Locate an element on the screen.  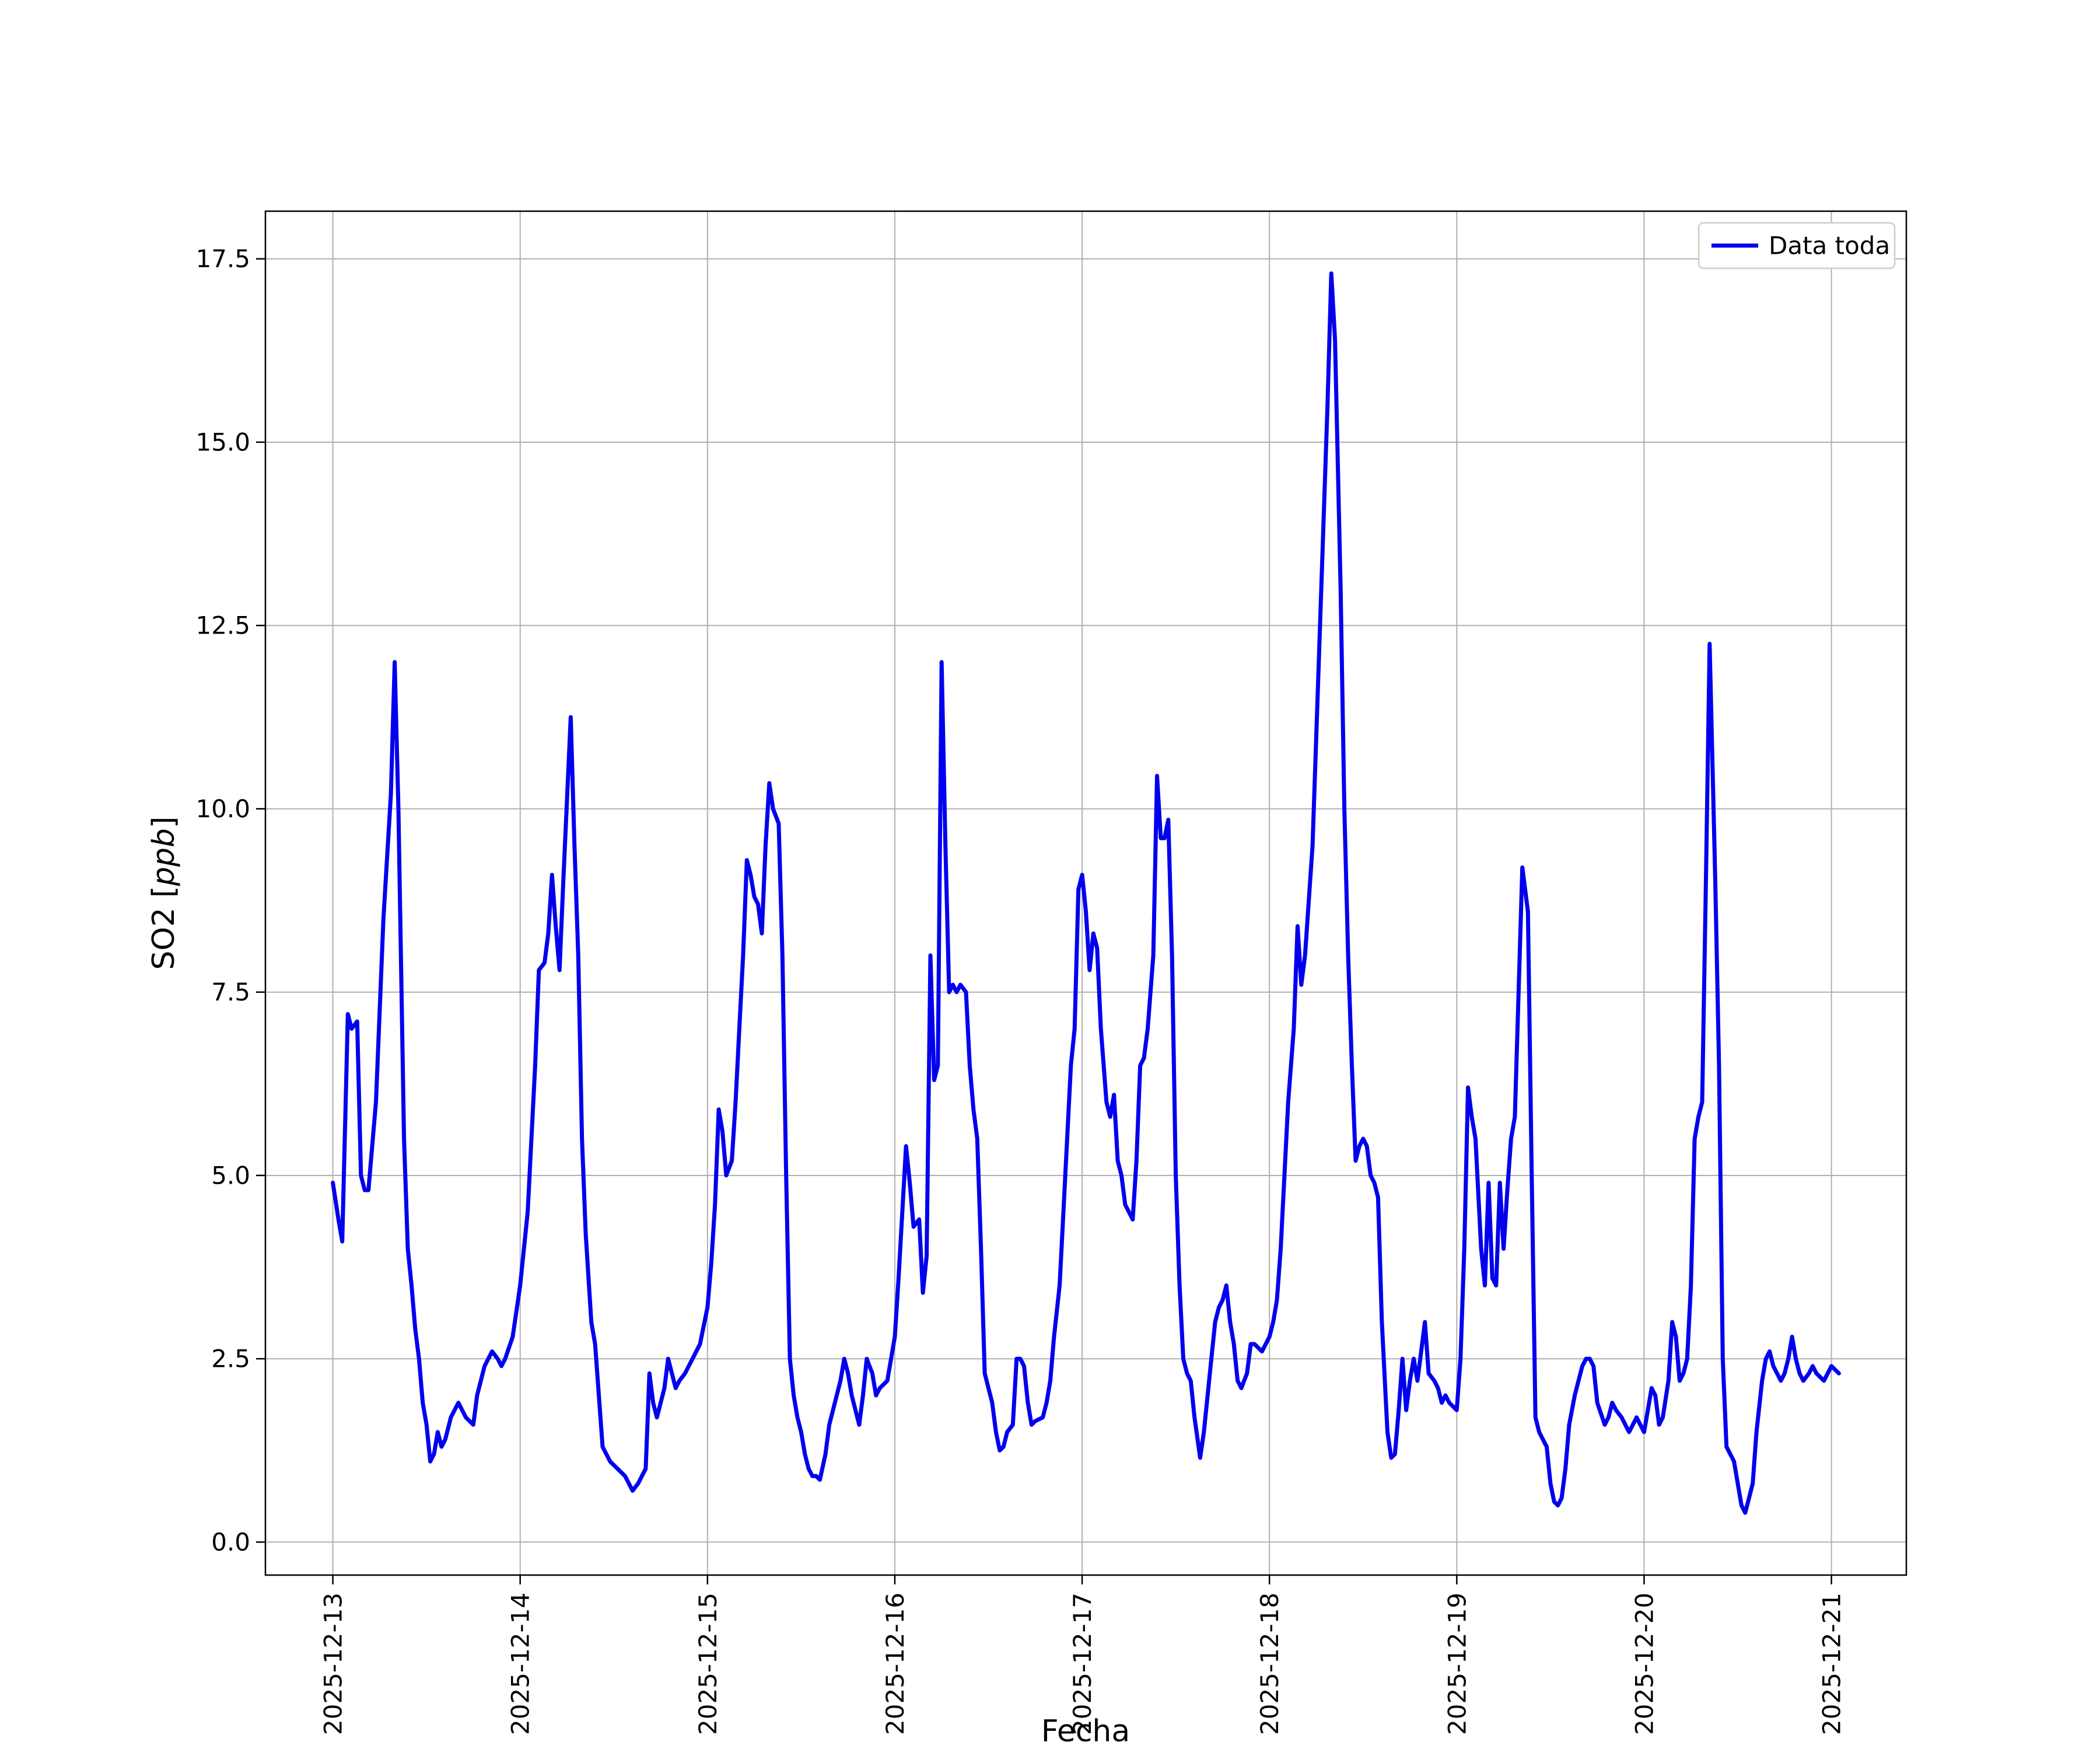
y-axis-label-italic: ppb is located at coordinates (163, 857).